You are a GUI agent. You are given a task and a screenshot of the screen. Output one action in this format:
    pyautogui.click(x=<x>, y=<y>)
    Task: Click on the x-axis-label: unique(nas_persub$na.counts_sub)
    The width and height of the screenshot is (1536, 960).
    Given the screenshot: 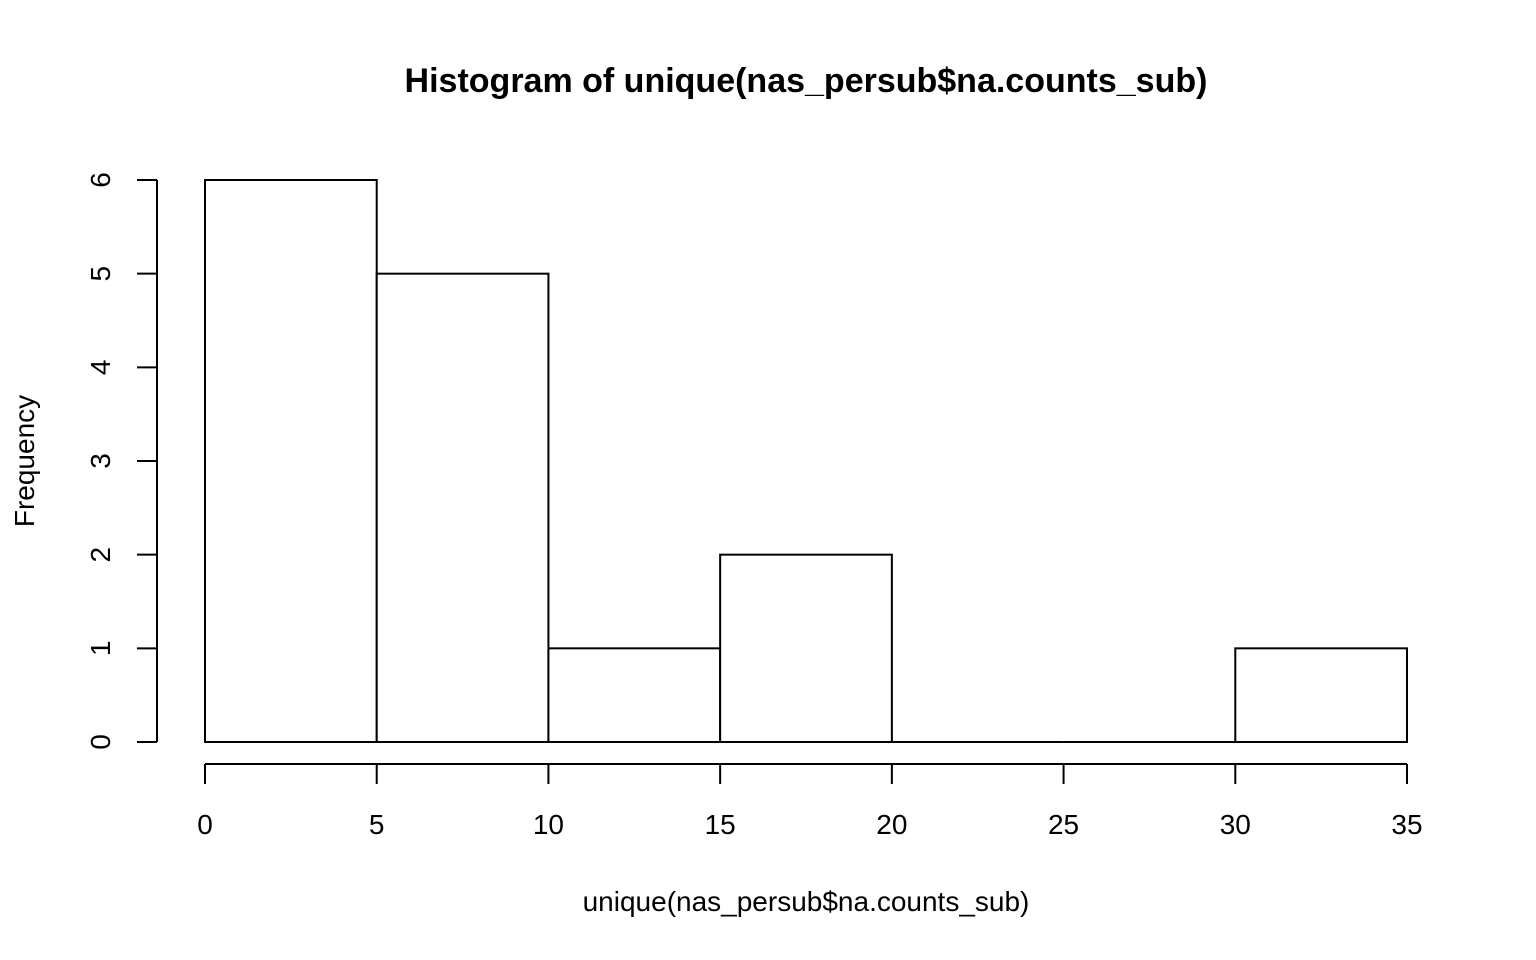 What is the action you would take?
    pyautogui.click(x=806, y=901)
    